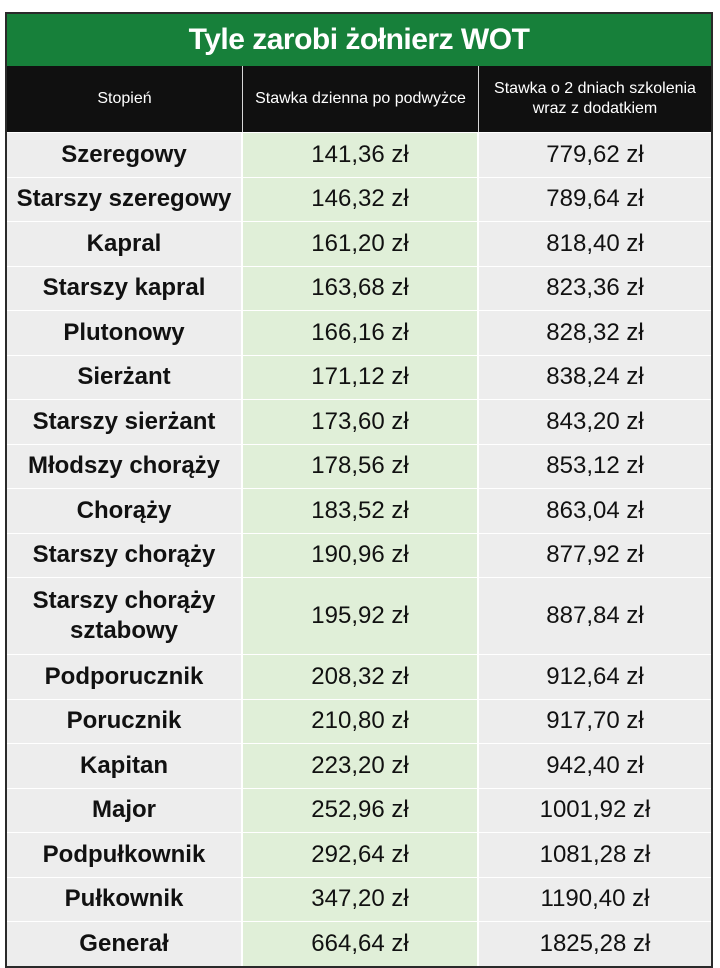 The height and width of the screenshot is (968, 720). What do you see at coordinates (595, 766) in the screenshot?
I see `two-day-rate-cell: 942,40 zł` at bounding box center [595, 766].